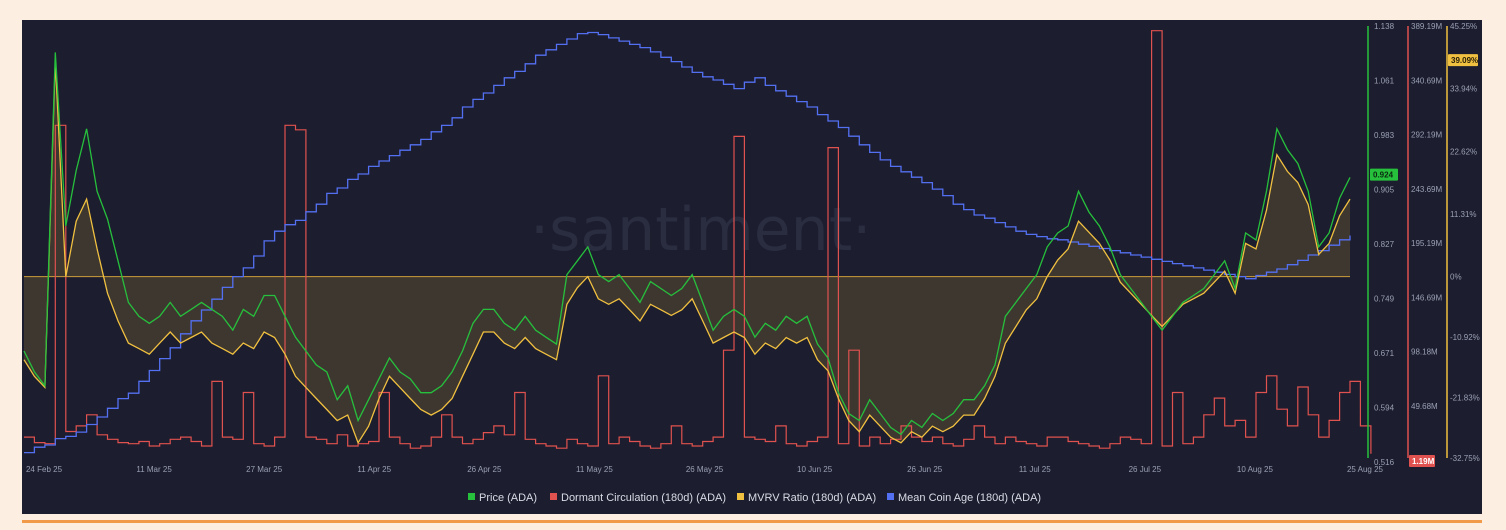 The width and height of the screenshot is (1506, 530). I want to click on mvrv-tick-label: -10.92%, so click(1465, 337).